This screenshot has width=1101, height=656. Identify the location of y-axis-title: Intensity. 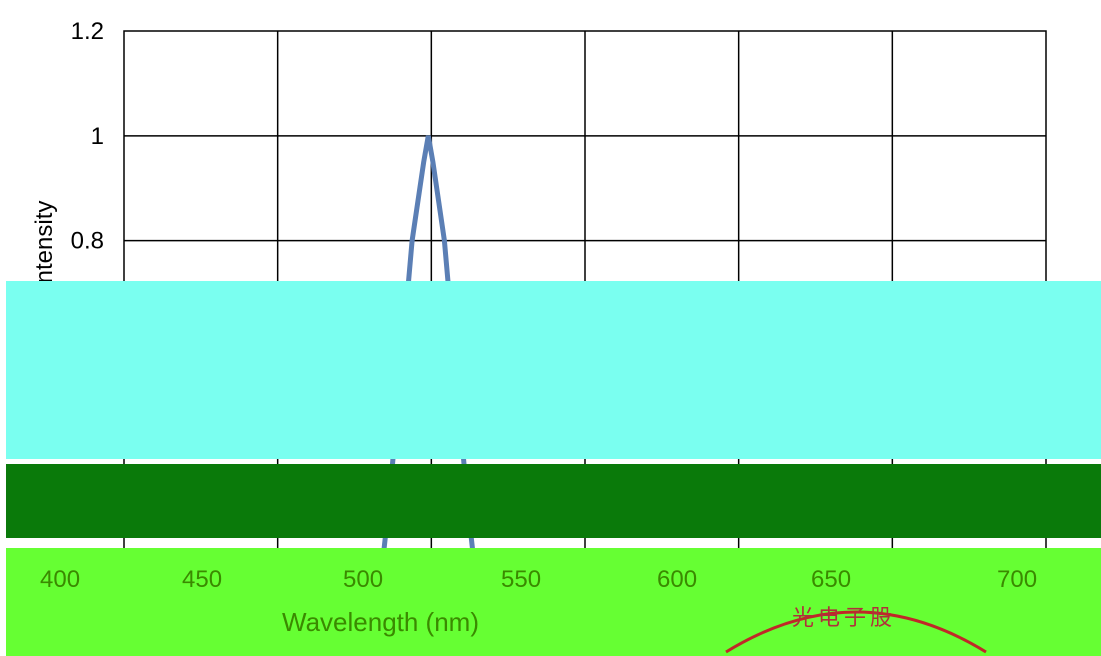
(44, 245).